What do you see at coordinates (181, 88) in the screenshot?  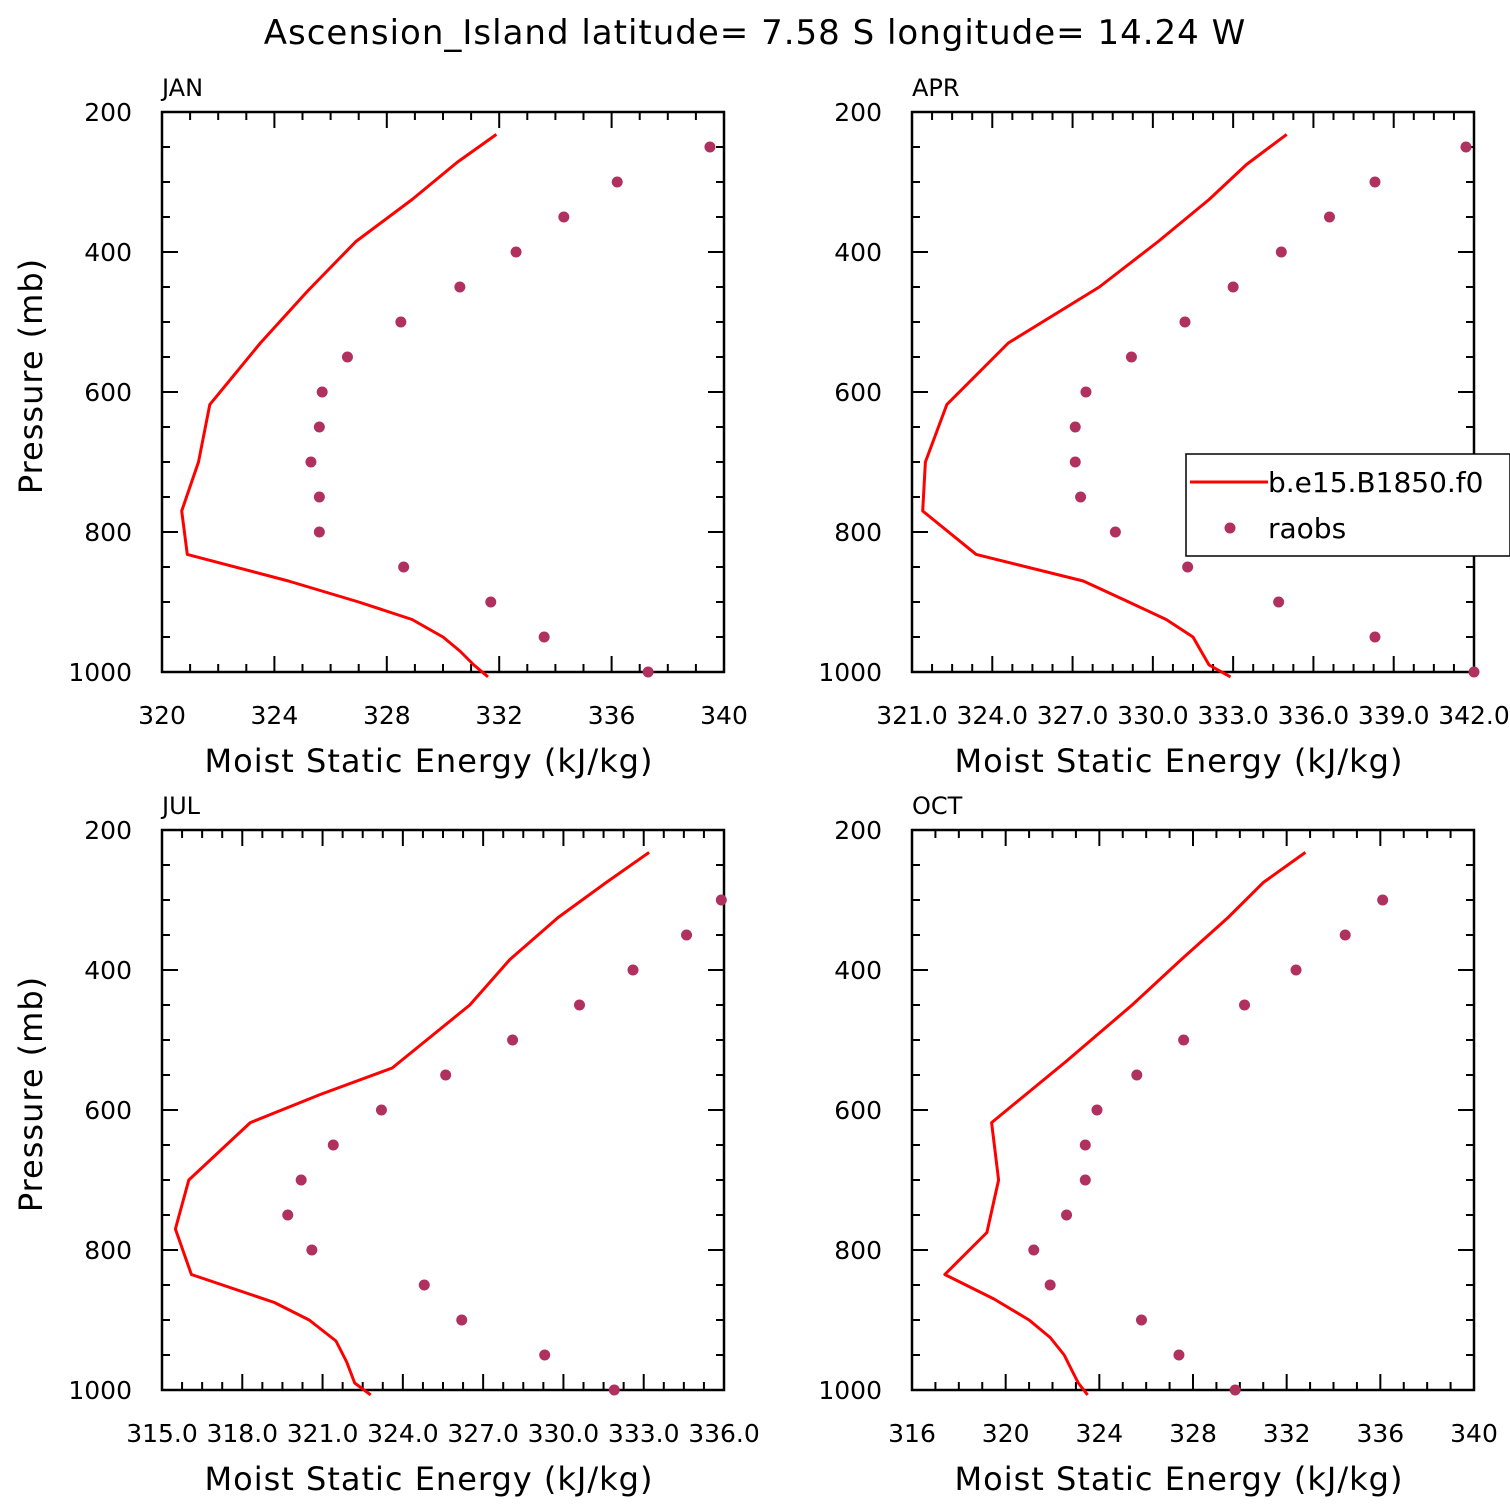 I see `panel-label-jan: JAN` at bounding box center [181, 88].